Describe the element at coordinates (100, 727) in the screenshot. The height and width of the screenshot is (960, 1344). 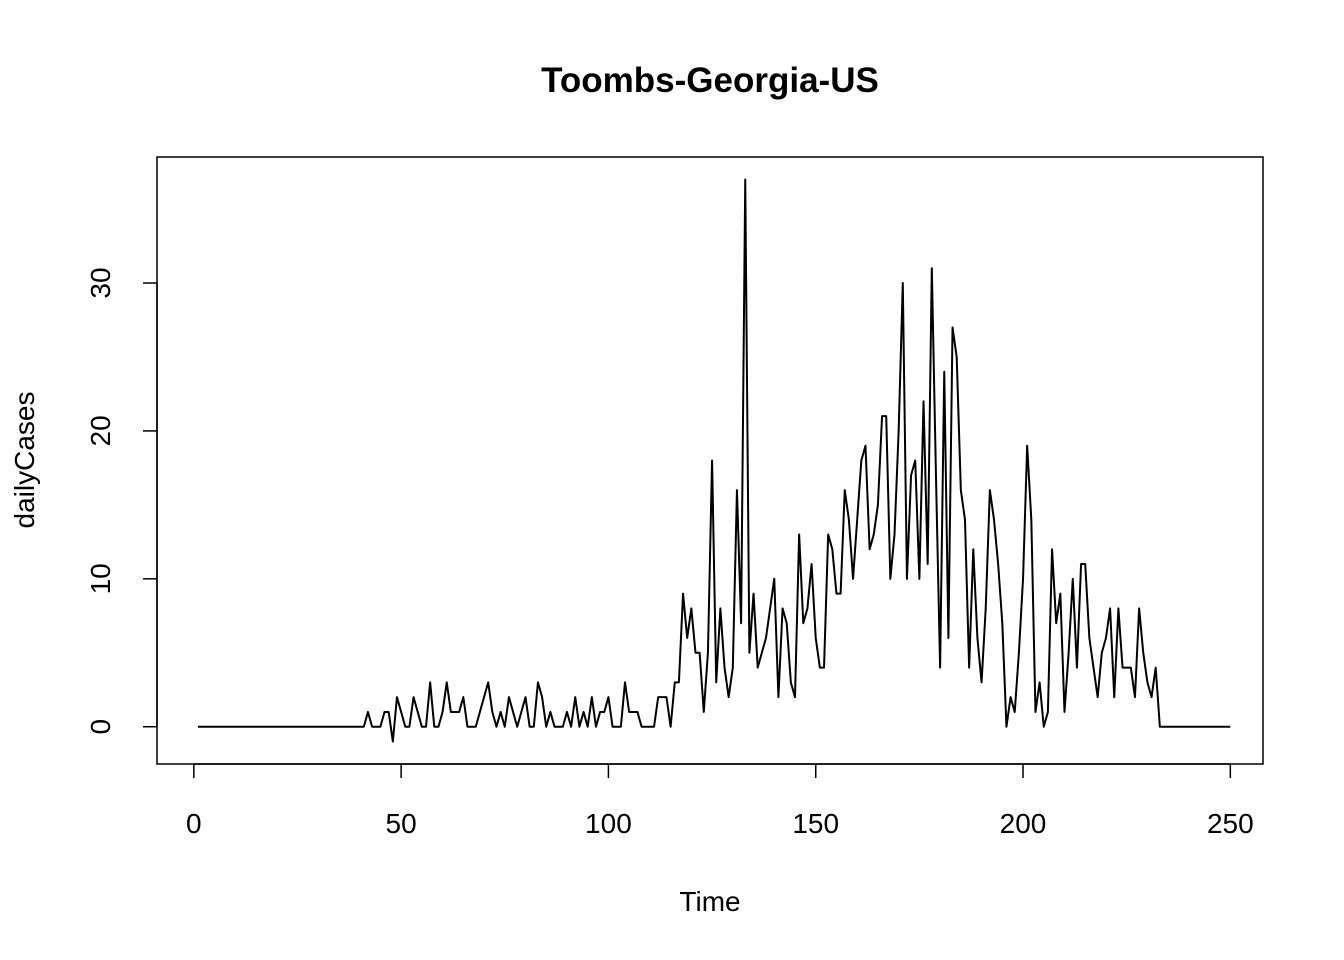
I see `y-tick-label: 0` at that location.